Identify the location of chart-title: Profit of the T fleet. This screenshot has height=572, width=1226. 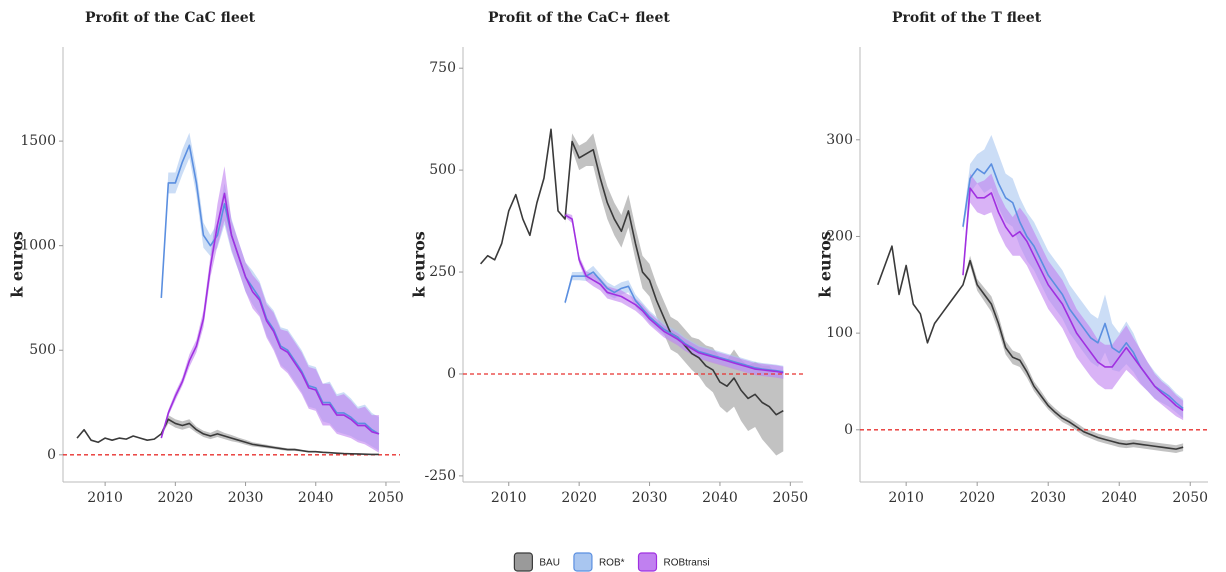
(967, 18).